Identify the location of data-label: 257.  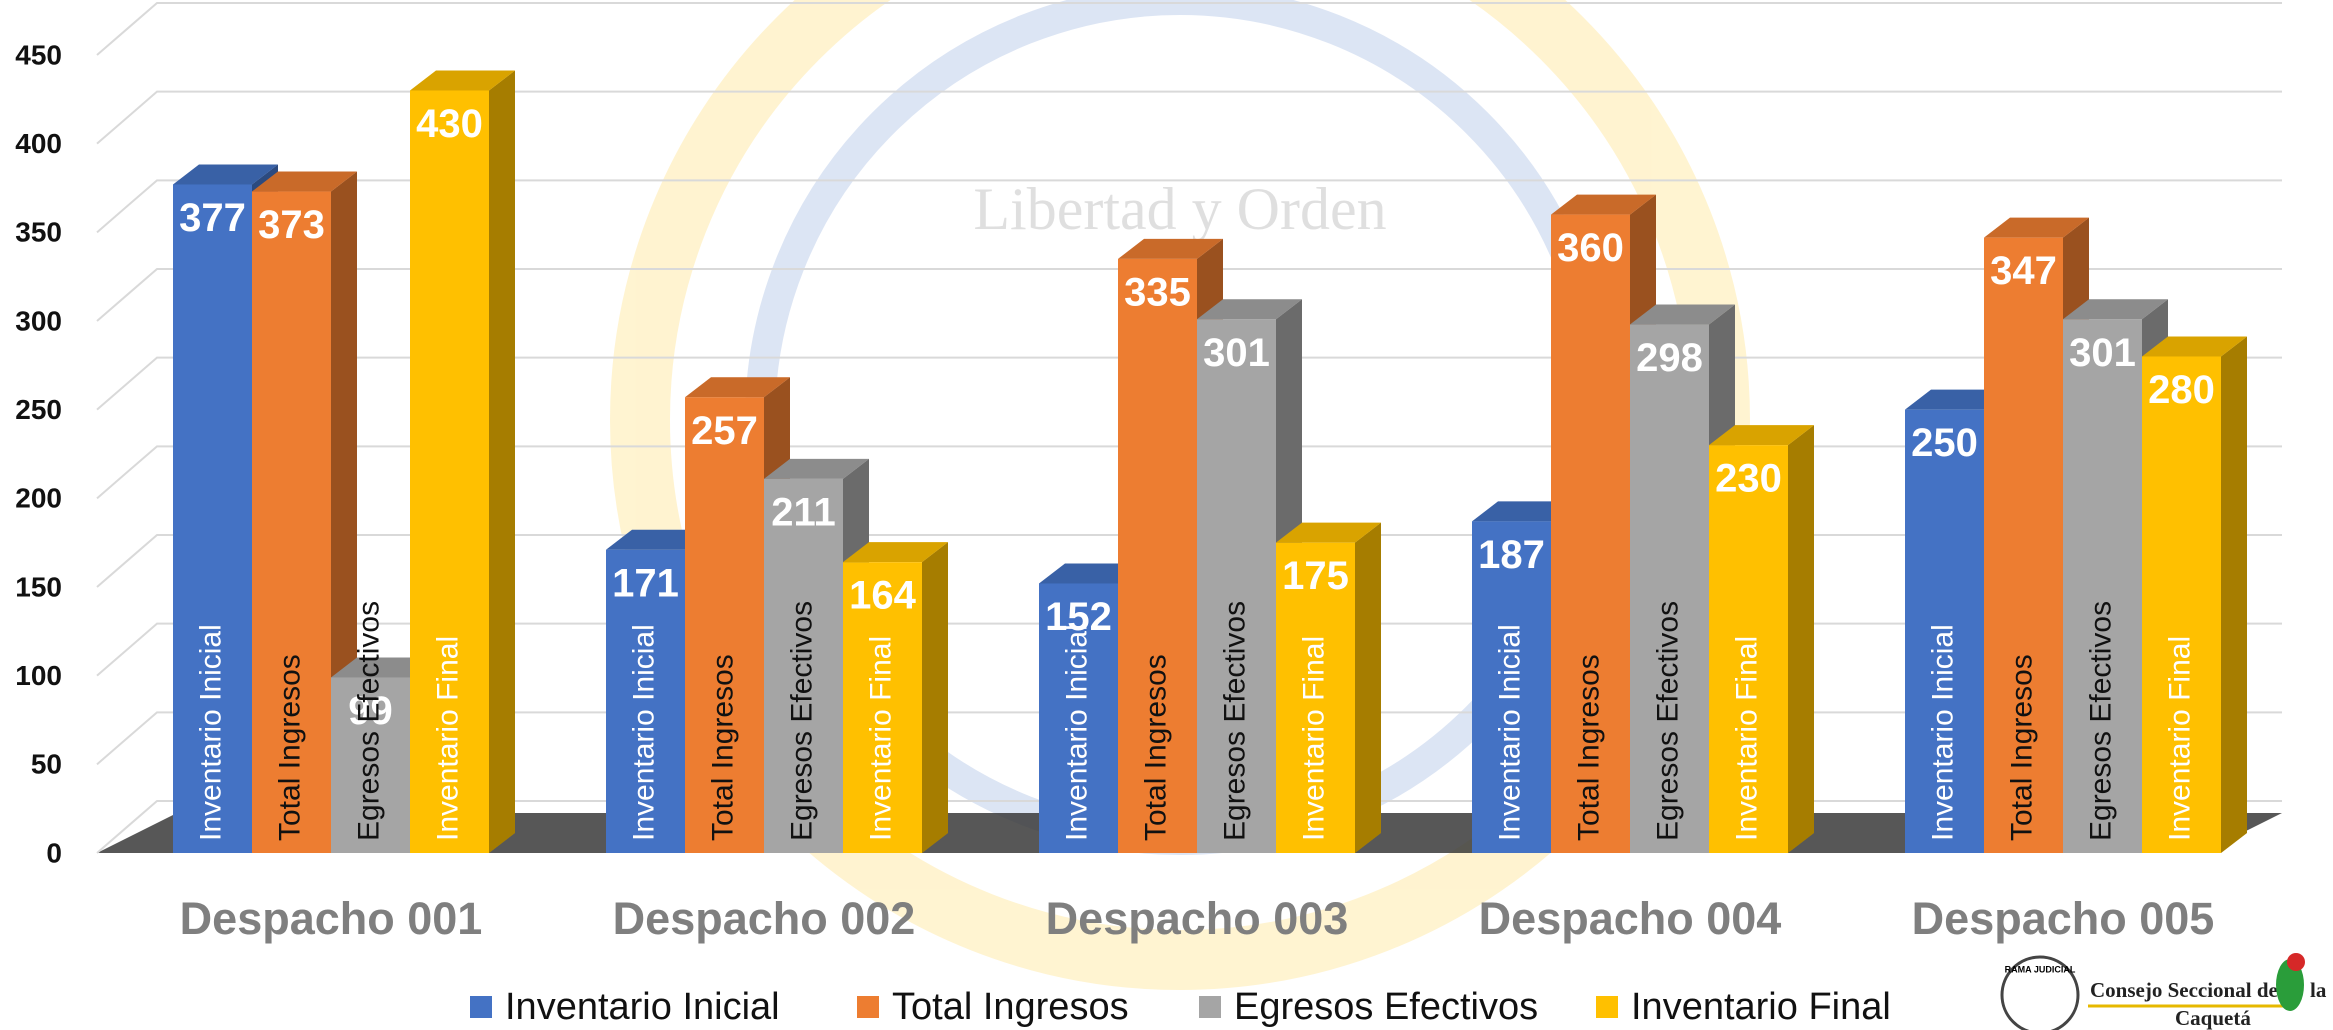
(724, 431).